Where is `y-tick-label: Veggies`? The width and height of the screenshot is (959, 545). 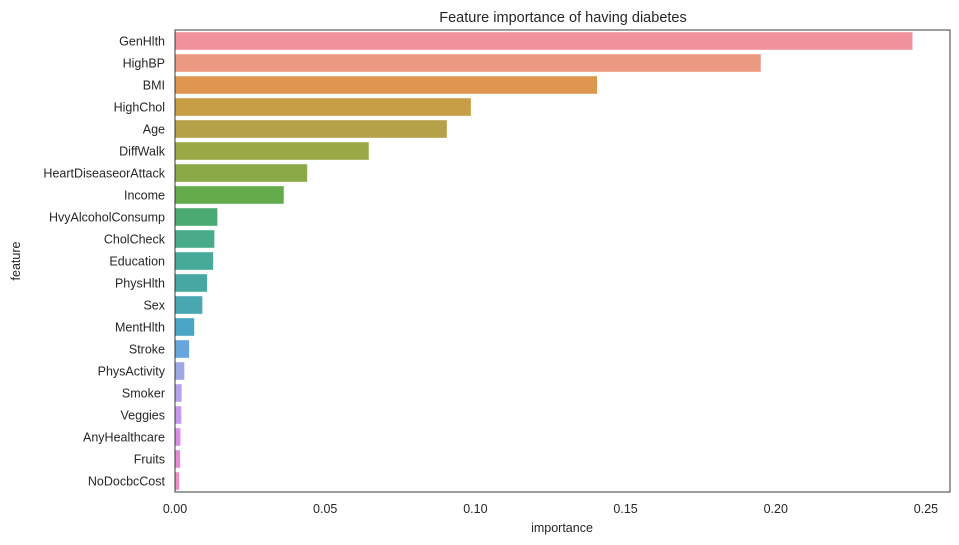 y-tick-label: Veggies is located at coordinates (143, 416).